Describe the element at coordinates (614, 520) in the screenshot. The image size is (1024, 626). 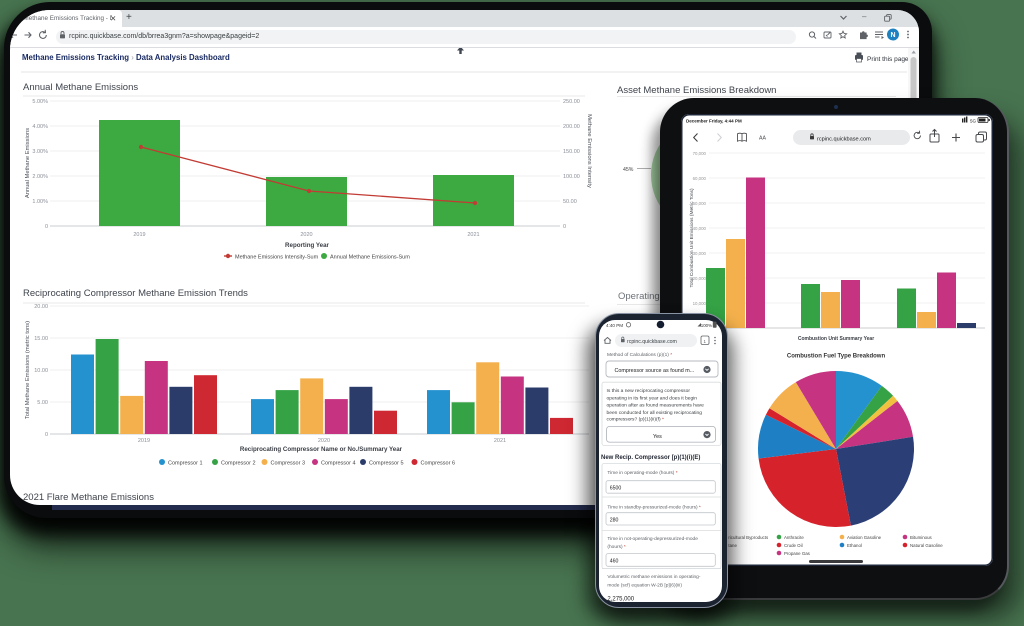
I see `svg-text: 280` at that location.